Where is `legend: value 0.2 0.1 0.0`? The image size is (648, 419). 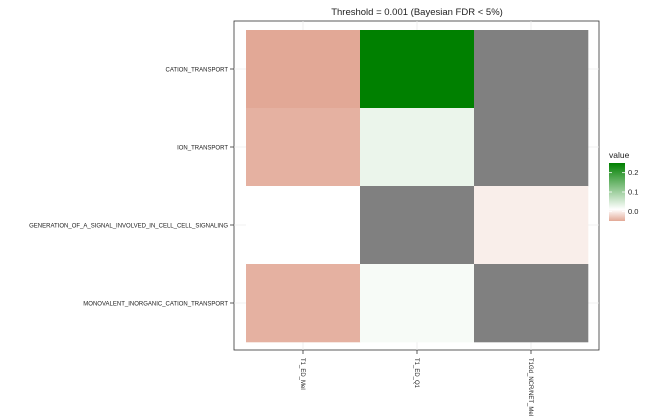 legend: value 0.2 0.1 0.0 is located at coordinates (623, 185).